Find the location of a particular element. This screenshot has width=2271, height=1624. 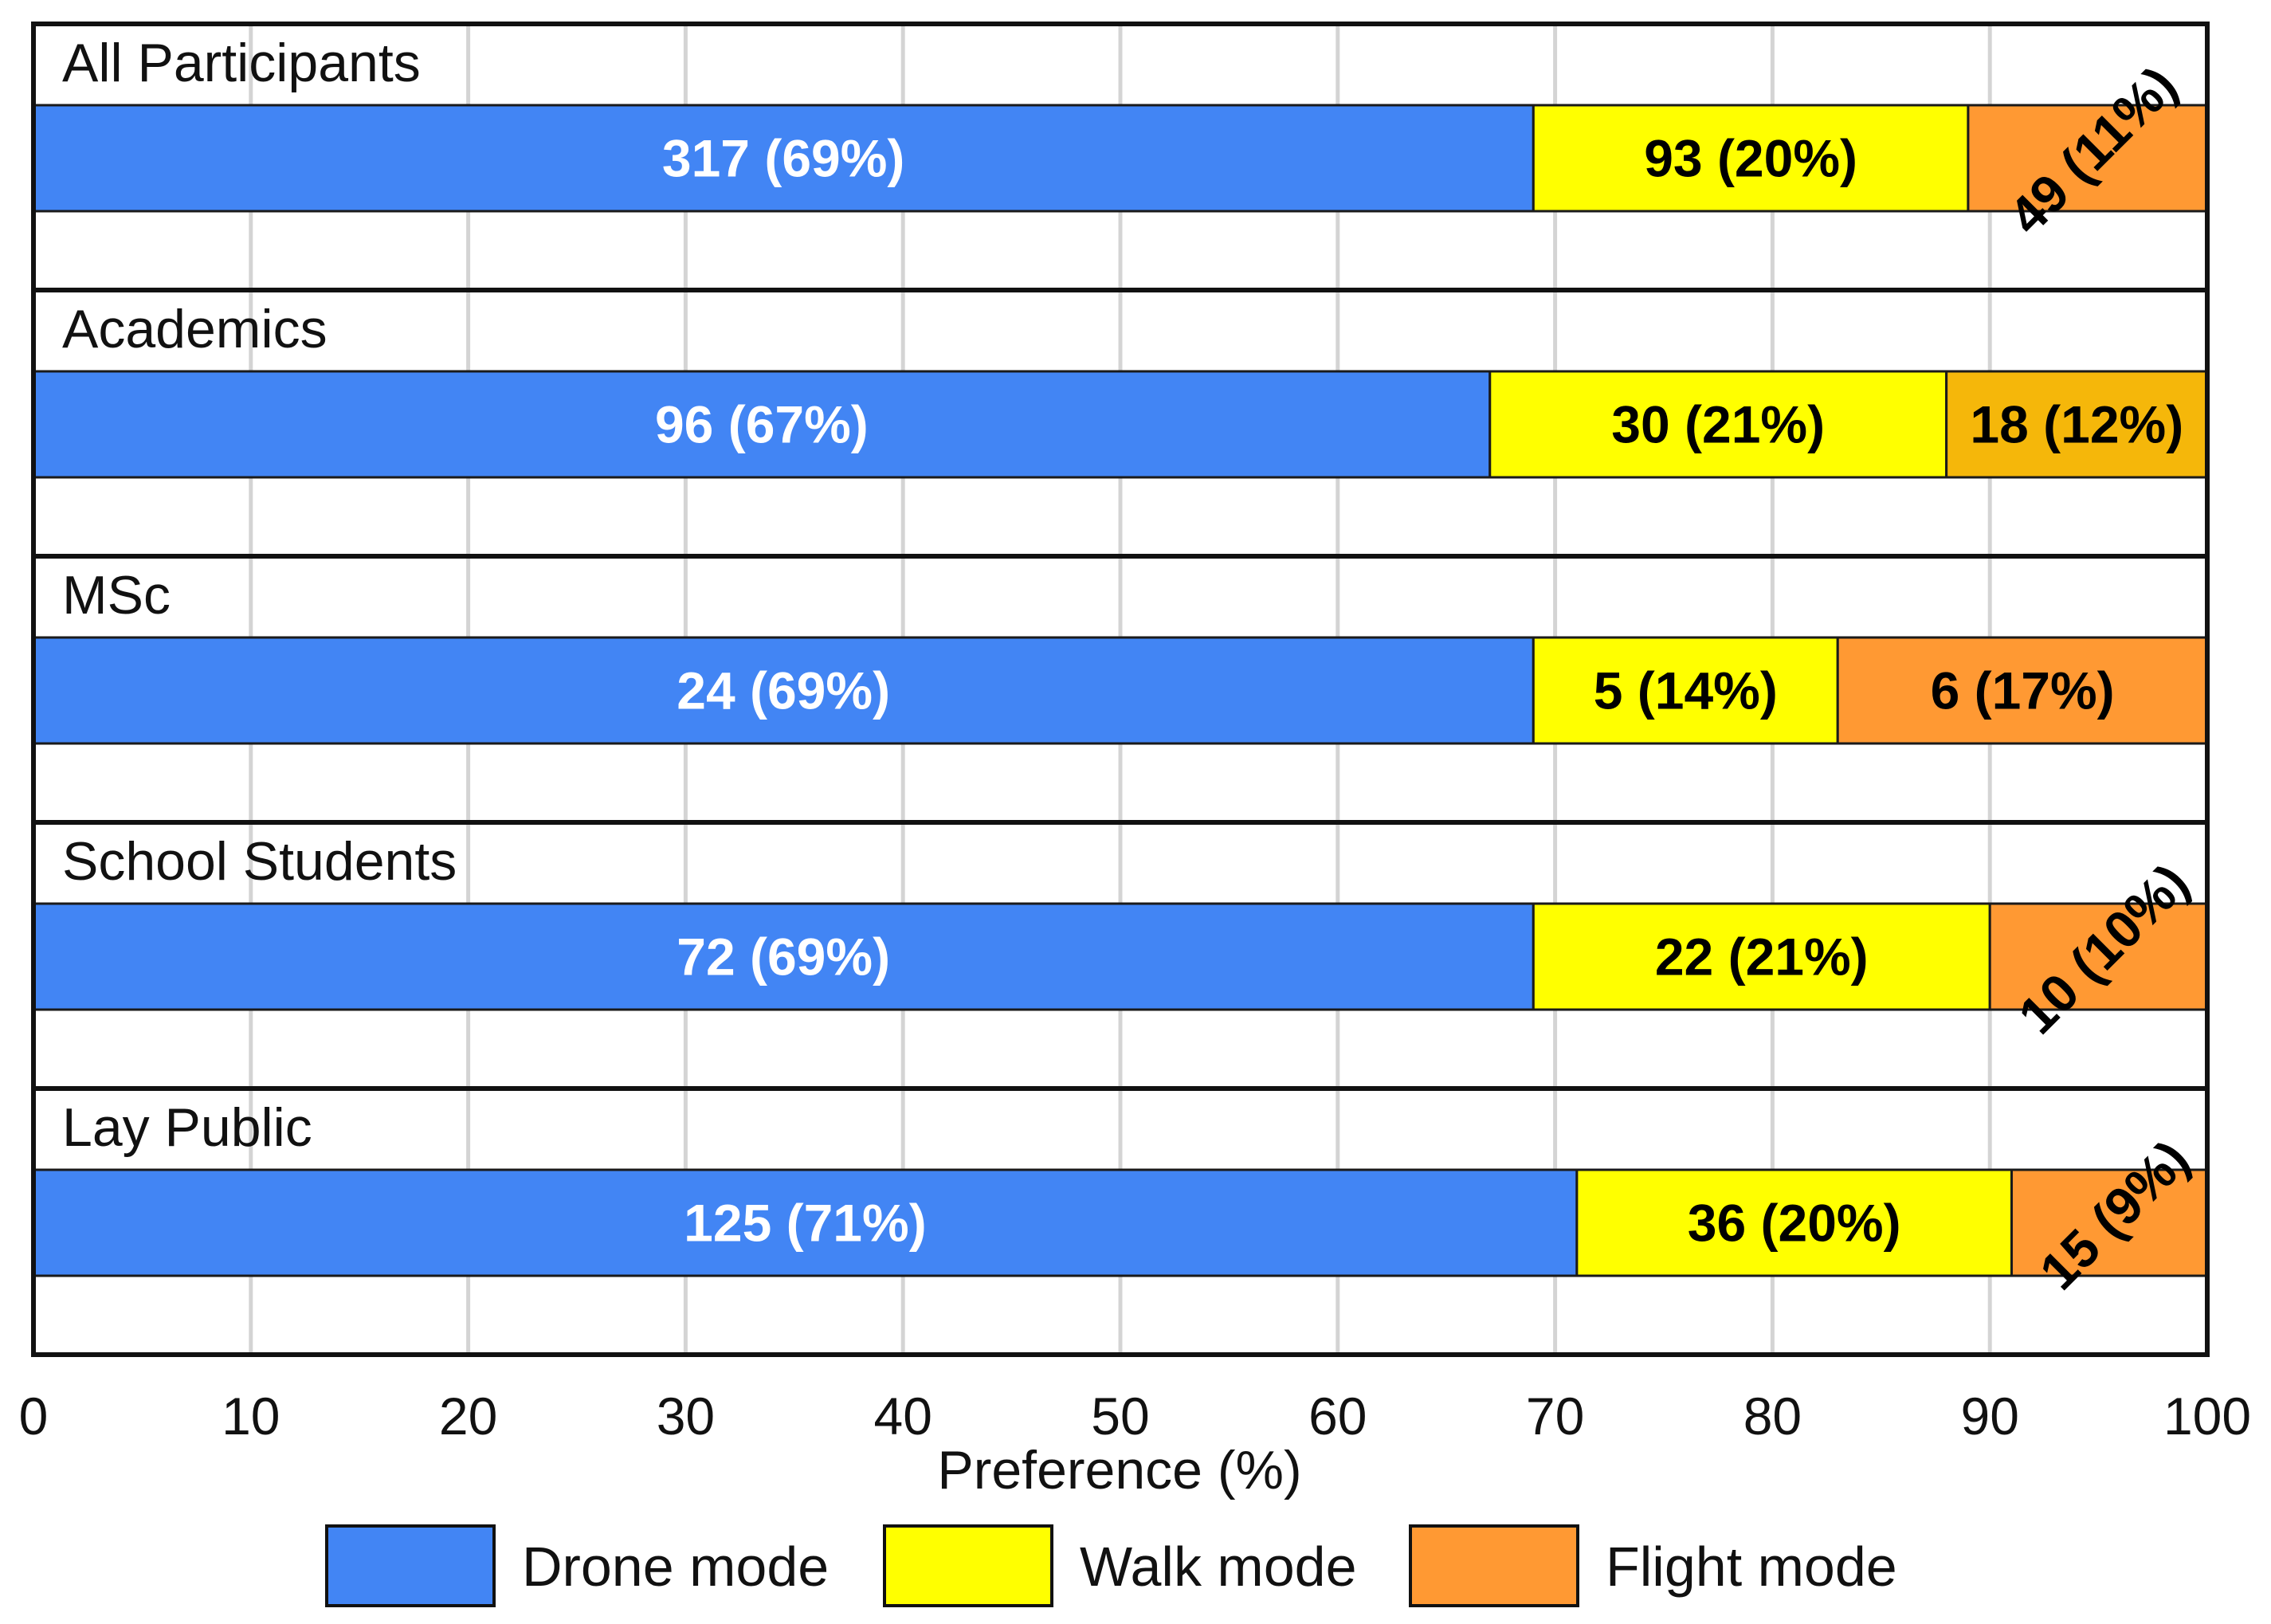

bar-label: 6 (17%) is located at coordinates (2023, 690).